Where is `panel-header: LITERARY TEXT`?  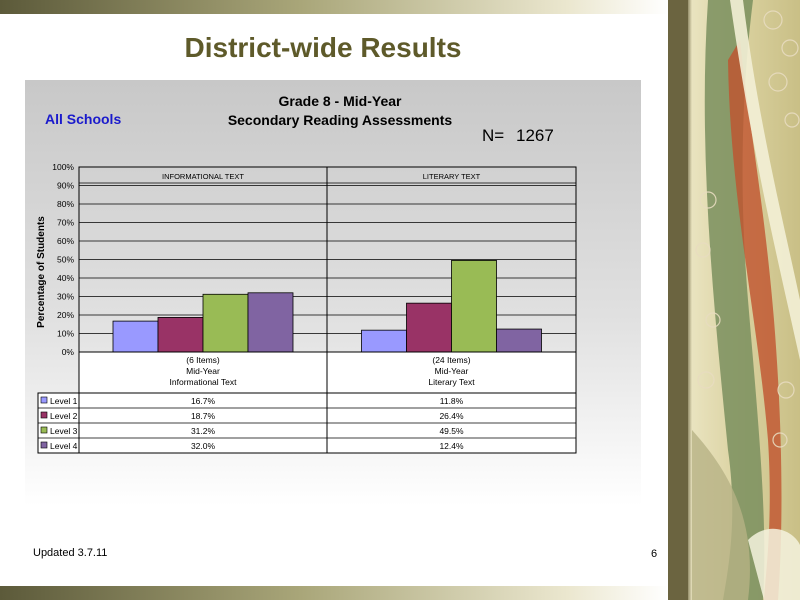 panel-header: LITERARY TEXT is located at coordinates (452, 176).